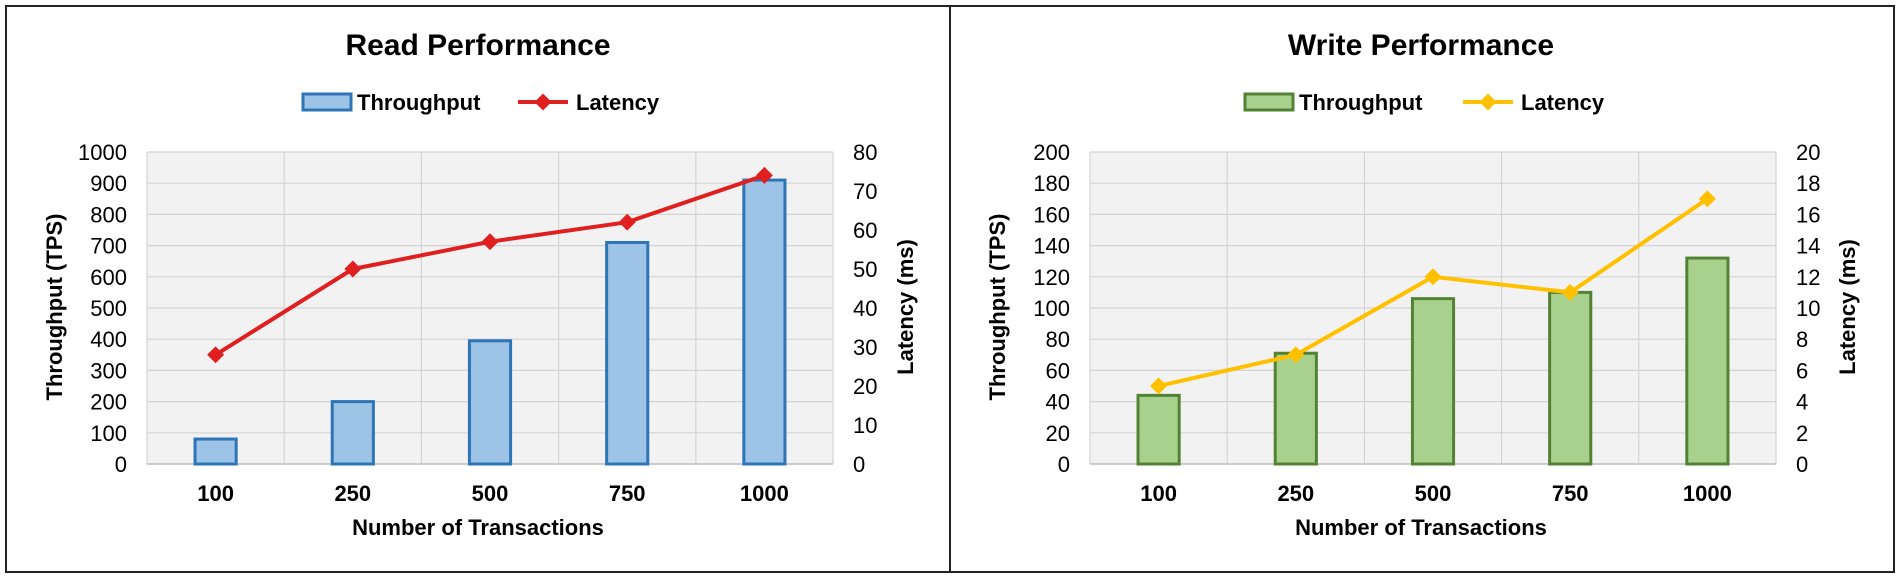 The image size is (1900, 578). I want to click on y-left-tick-label: 60, so click(1058, 370).